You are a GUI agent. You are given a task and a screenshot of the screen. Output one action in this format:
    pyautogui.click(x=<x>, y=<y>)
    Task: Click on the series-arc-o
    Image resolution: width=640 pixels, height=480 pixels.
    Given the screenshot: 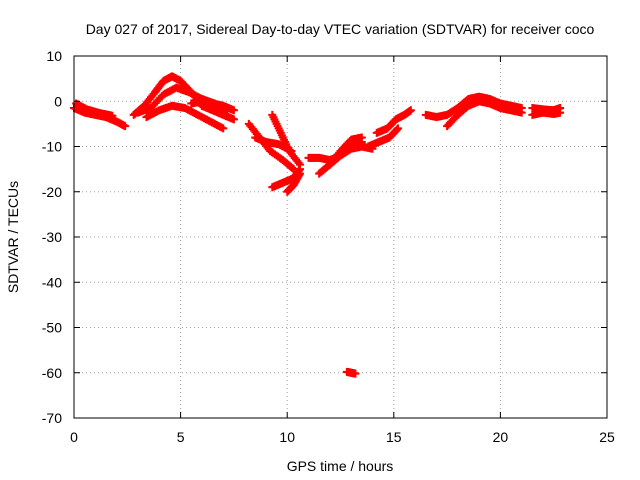 What is the action you would take?
    pyautogui.click(x=345, y=151)
    